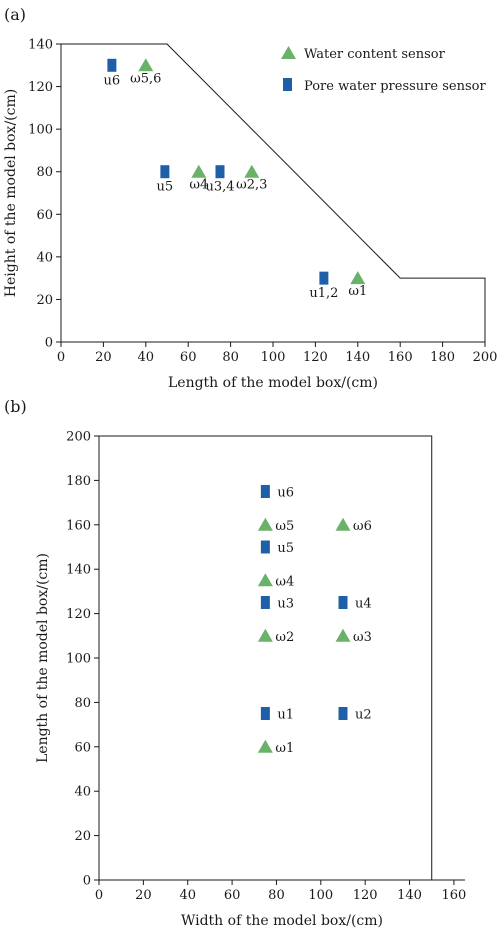 Image resolution: width=498 pixels, height=934 pixels. I want to click on legend-pore-label: Pore water pressure sensor, so click(395, 86).